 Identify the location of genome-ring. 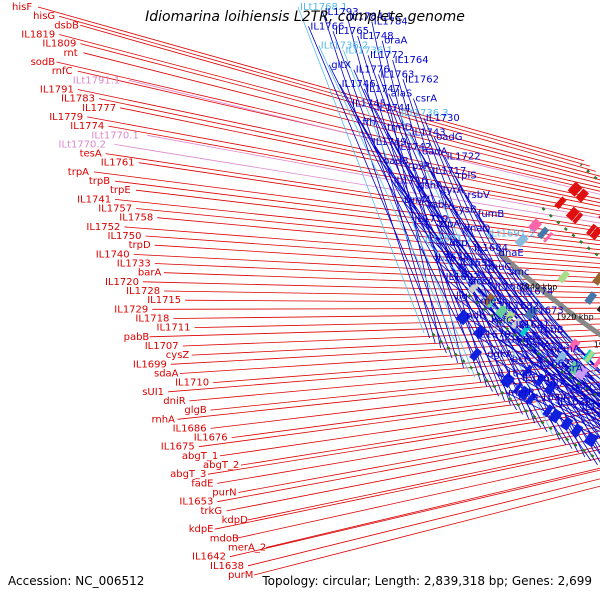
(513, 313).